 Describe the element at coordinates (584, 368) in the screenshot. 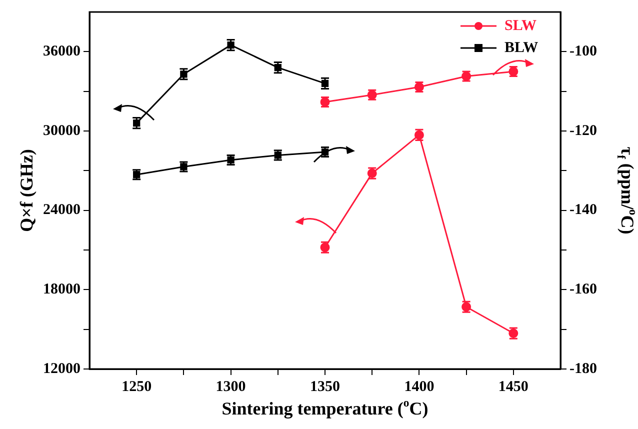

I see `y2-tick-label: -180` at that location.